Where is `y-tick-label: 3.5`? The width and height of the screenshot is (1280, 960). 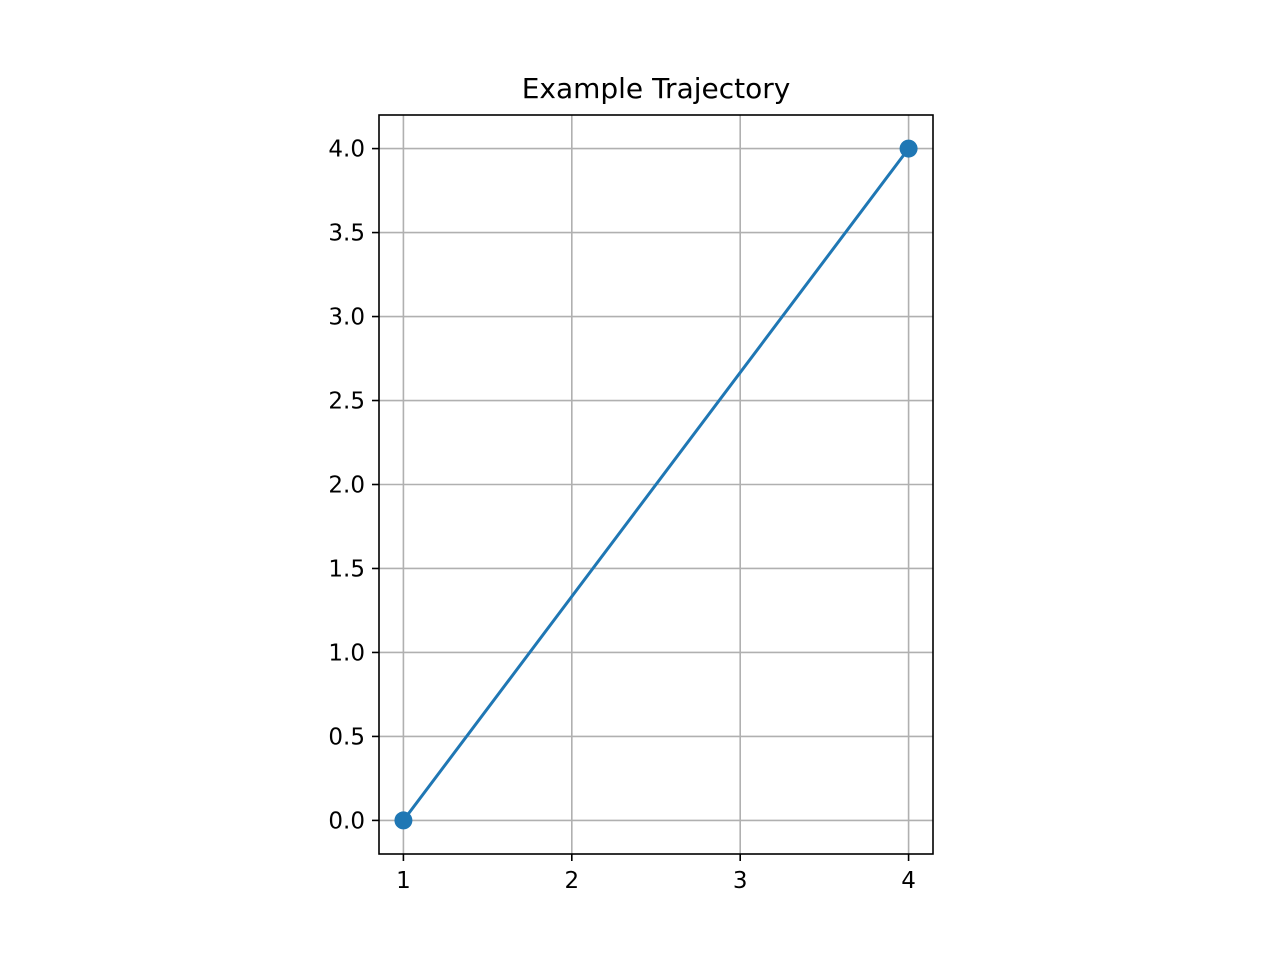 y-tick-label: 3.5 is located at coordinates (346, 234).